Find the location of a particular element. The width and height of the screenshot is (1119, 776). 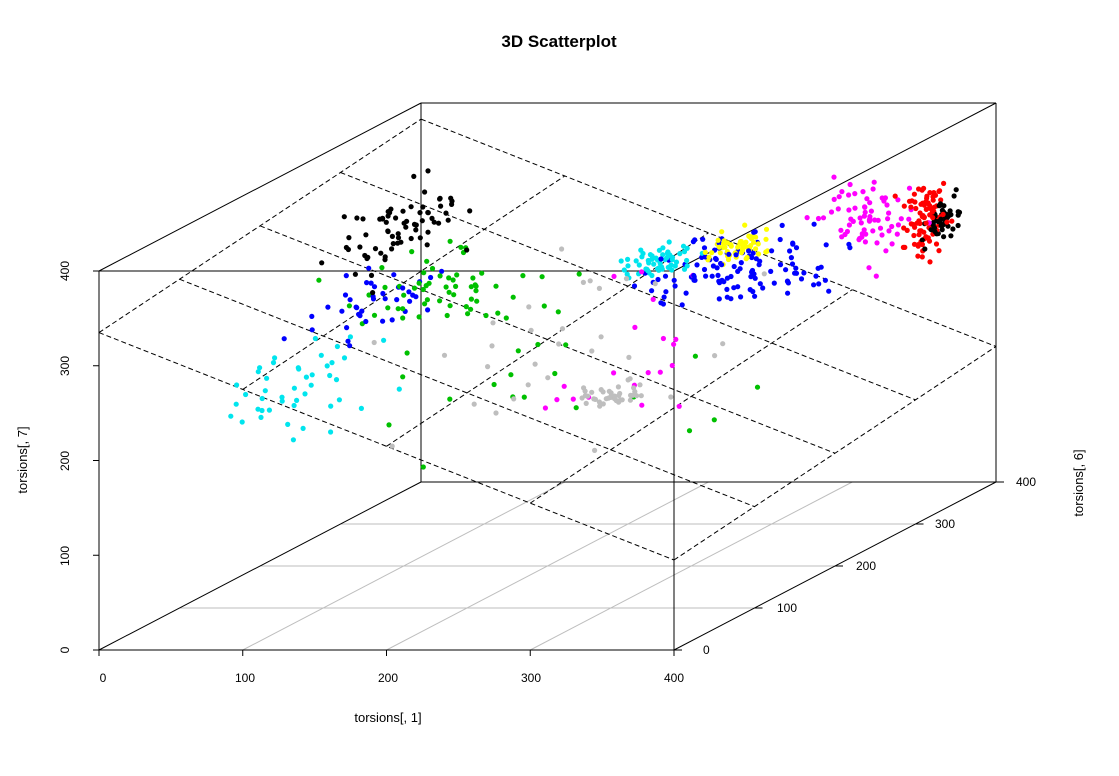

z-axis-ticks: 0 100 200 300 400 is located at coordinates (65, 457).